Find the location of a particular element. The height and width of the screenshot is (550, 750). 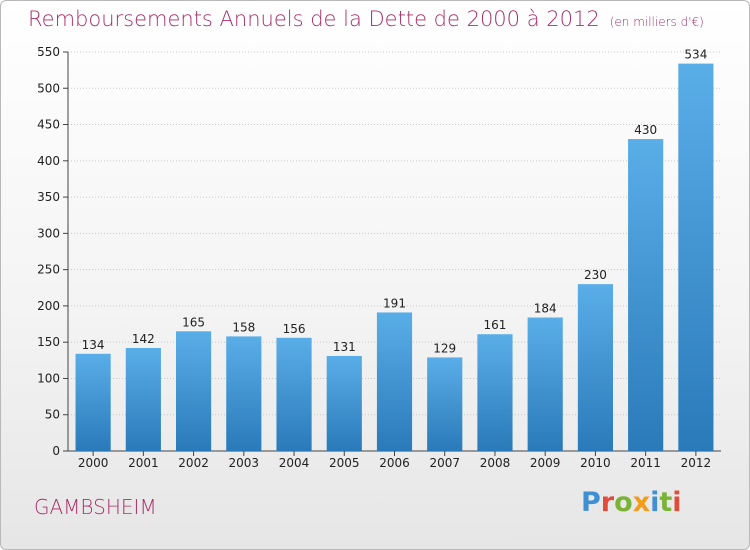

data-label: 165 is located at coordinates (193, 322).